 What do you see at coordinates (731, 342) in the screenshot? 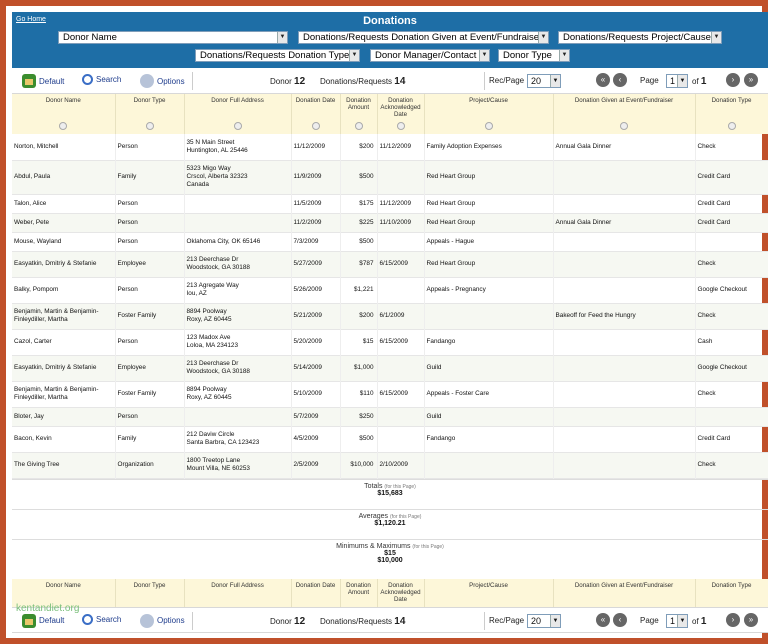
I see `cell-donation-type: Cash` at bounding box center [731, 342].